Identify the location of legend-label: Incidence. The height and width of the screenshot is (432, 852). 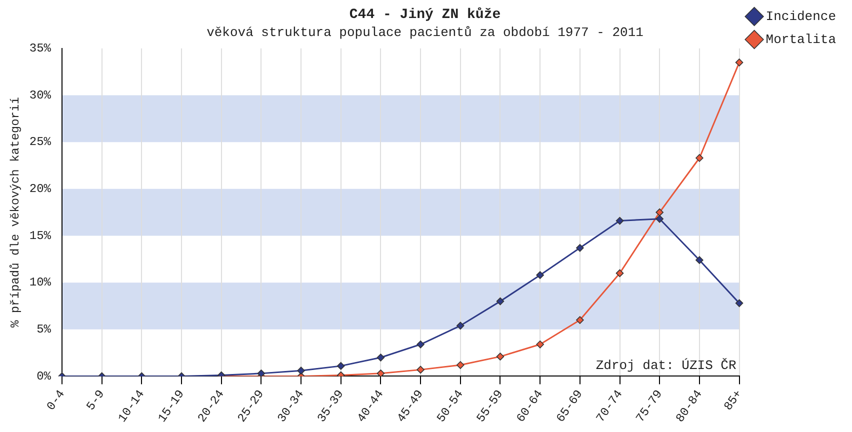
(801, 16).